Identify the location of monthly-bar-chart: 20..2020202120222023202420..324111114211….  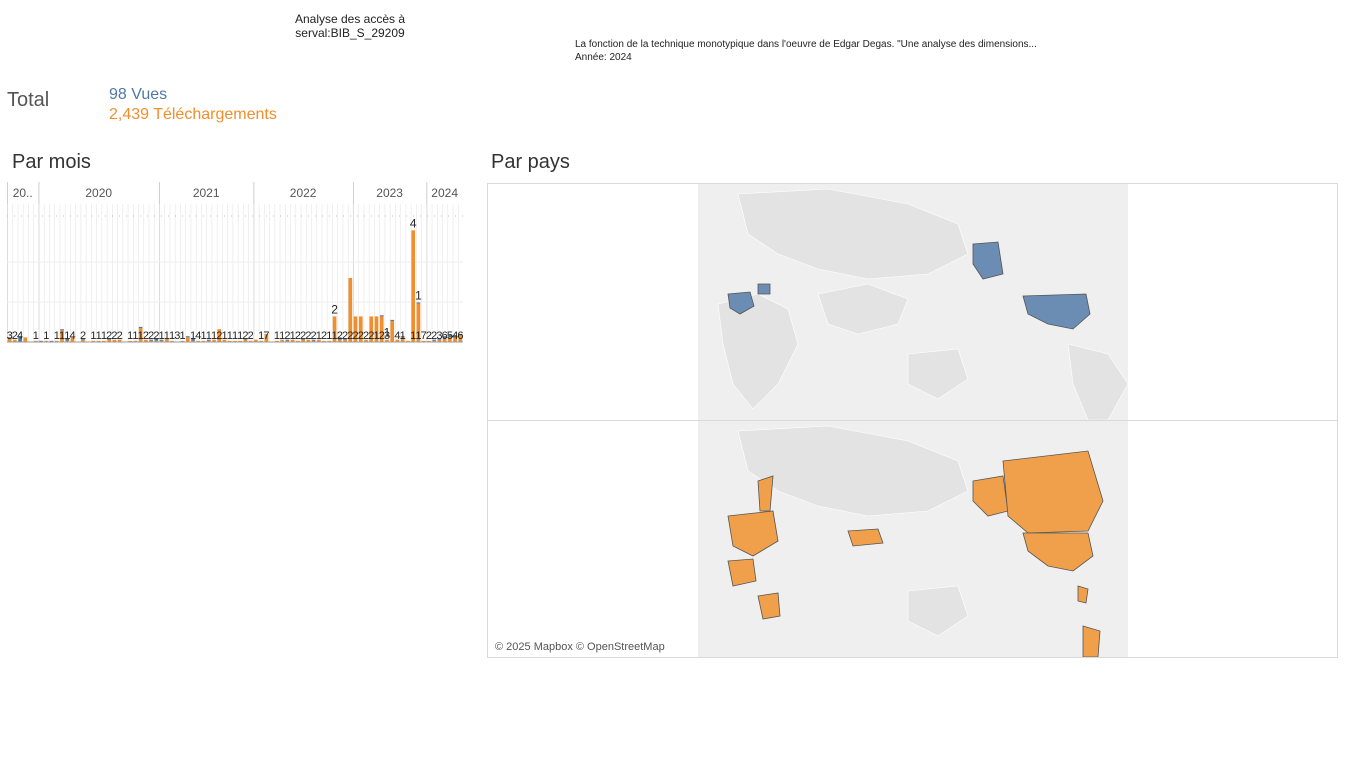
(235, 263).